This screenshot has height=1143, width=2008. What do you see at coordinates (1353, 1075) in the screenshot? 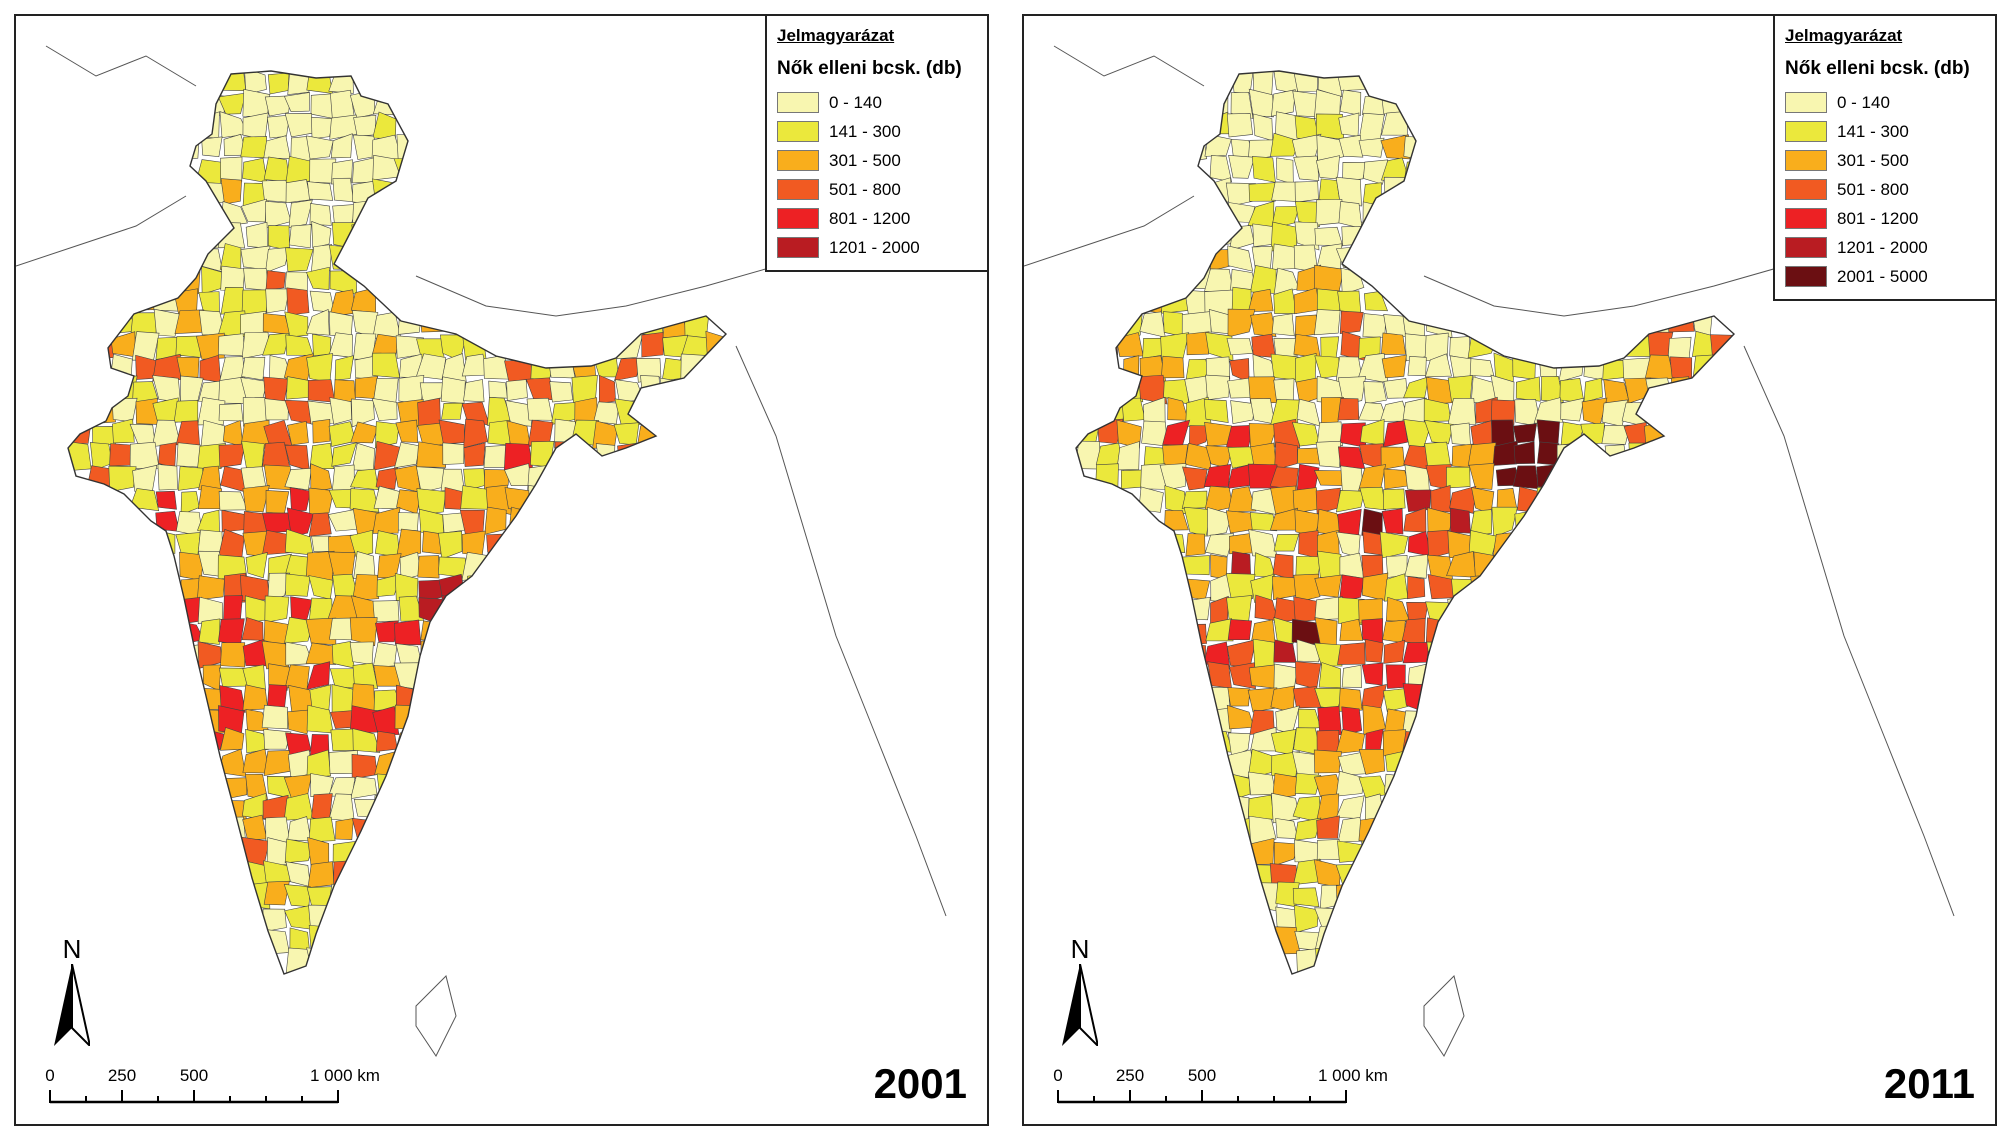
I see `scale-label-1000: 1 000 km` at bounding box center [1353, 1075].